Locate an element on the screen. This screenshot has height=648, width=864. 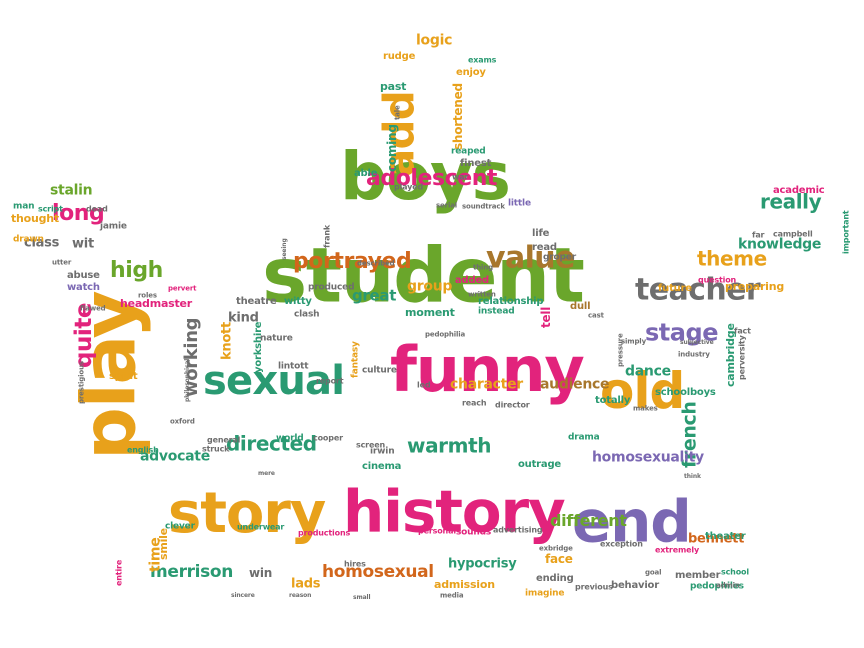
word-clash: clash is located at coordinates (307, 314).